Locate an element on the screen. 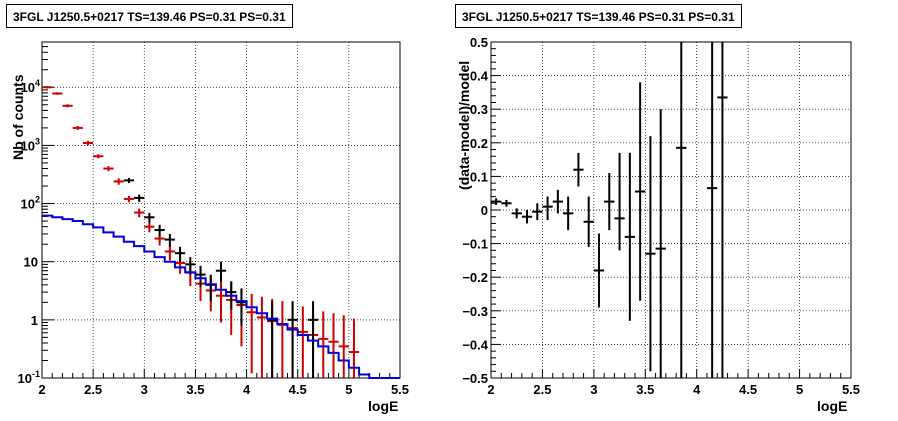  left-x-tick-label: 2.5 is located at coordinates (93, 389).